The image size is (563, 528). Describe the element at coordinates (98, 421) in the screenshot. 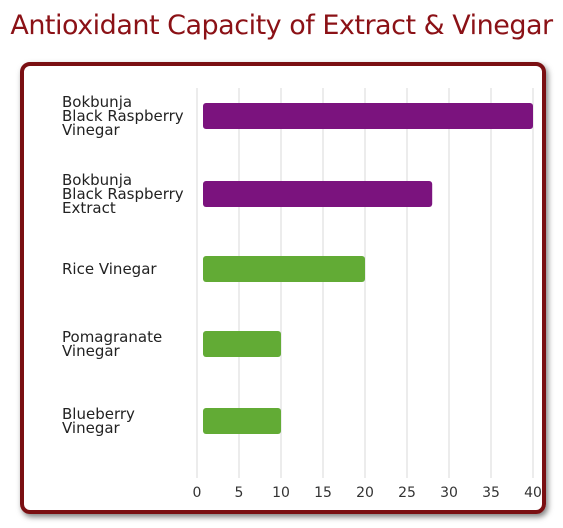

I see `y-tick-label: Blueberry Vinegar` at that location.